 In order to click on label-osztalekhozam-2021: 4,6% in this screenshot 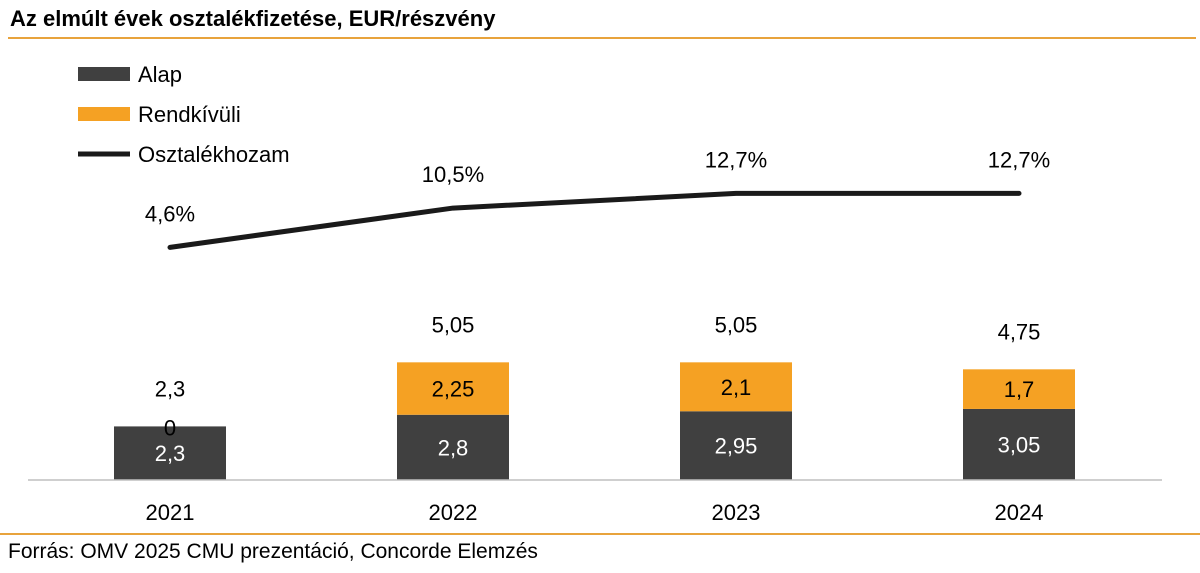, I will do `click(170, 213)`.